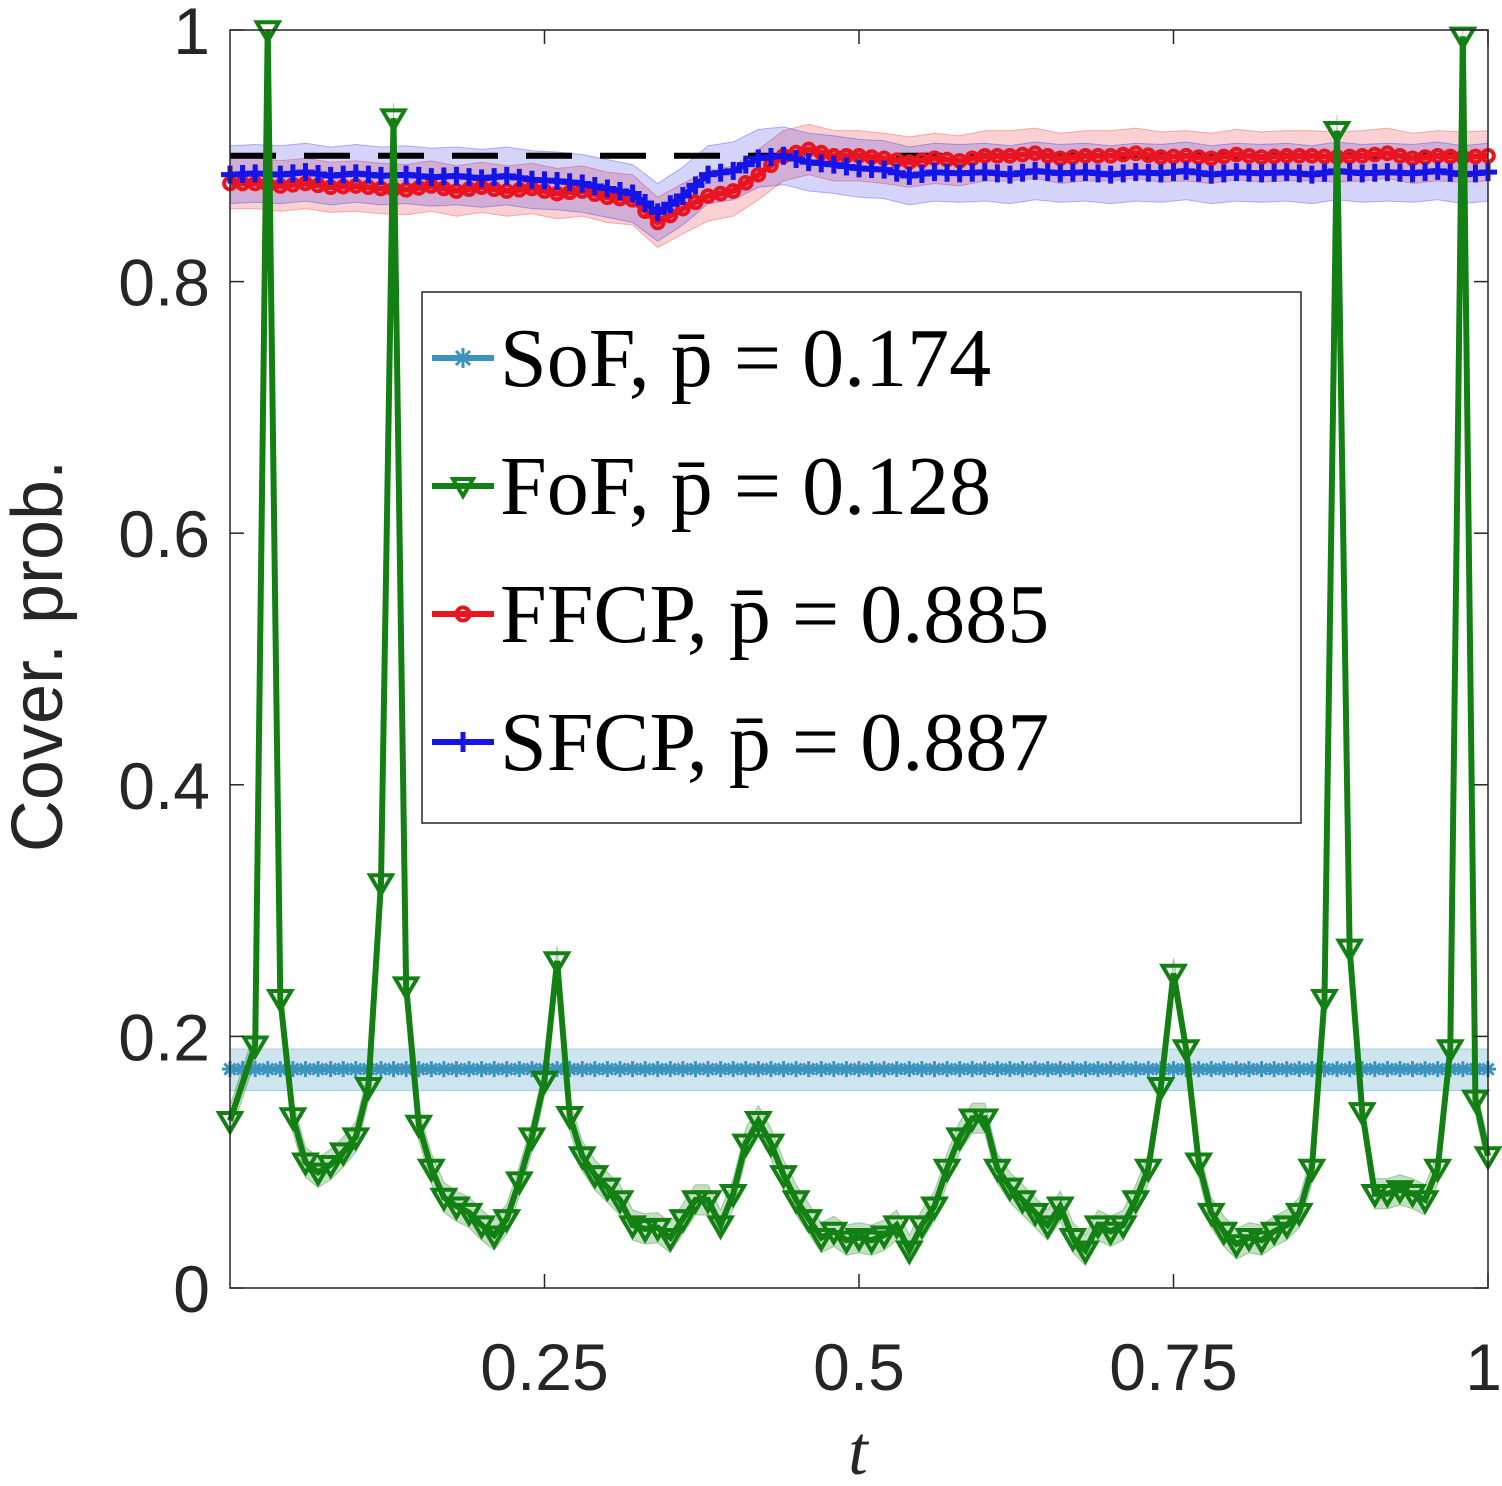  I want to click on x-tick-label: 0.5, so click(859, 1367).